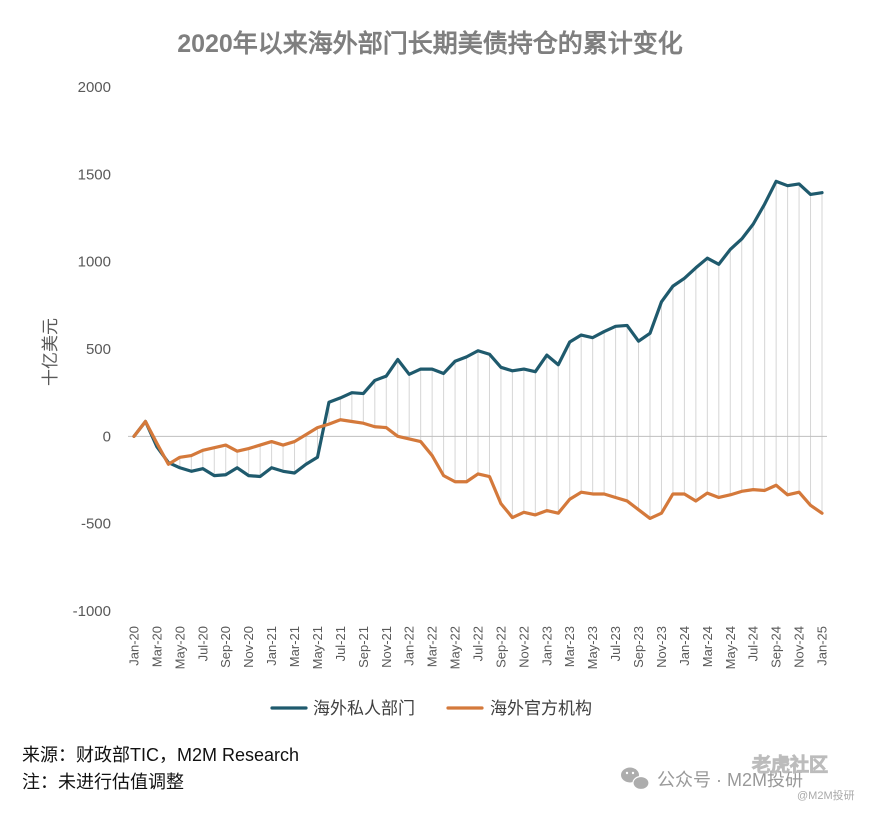 This screenshot has width=885, height=814. Describe the element at coordinates (799, 647) in the screenshot. I see `x-tick-label: Nov-24` at that location.